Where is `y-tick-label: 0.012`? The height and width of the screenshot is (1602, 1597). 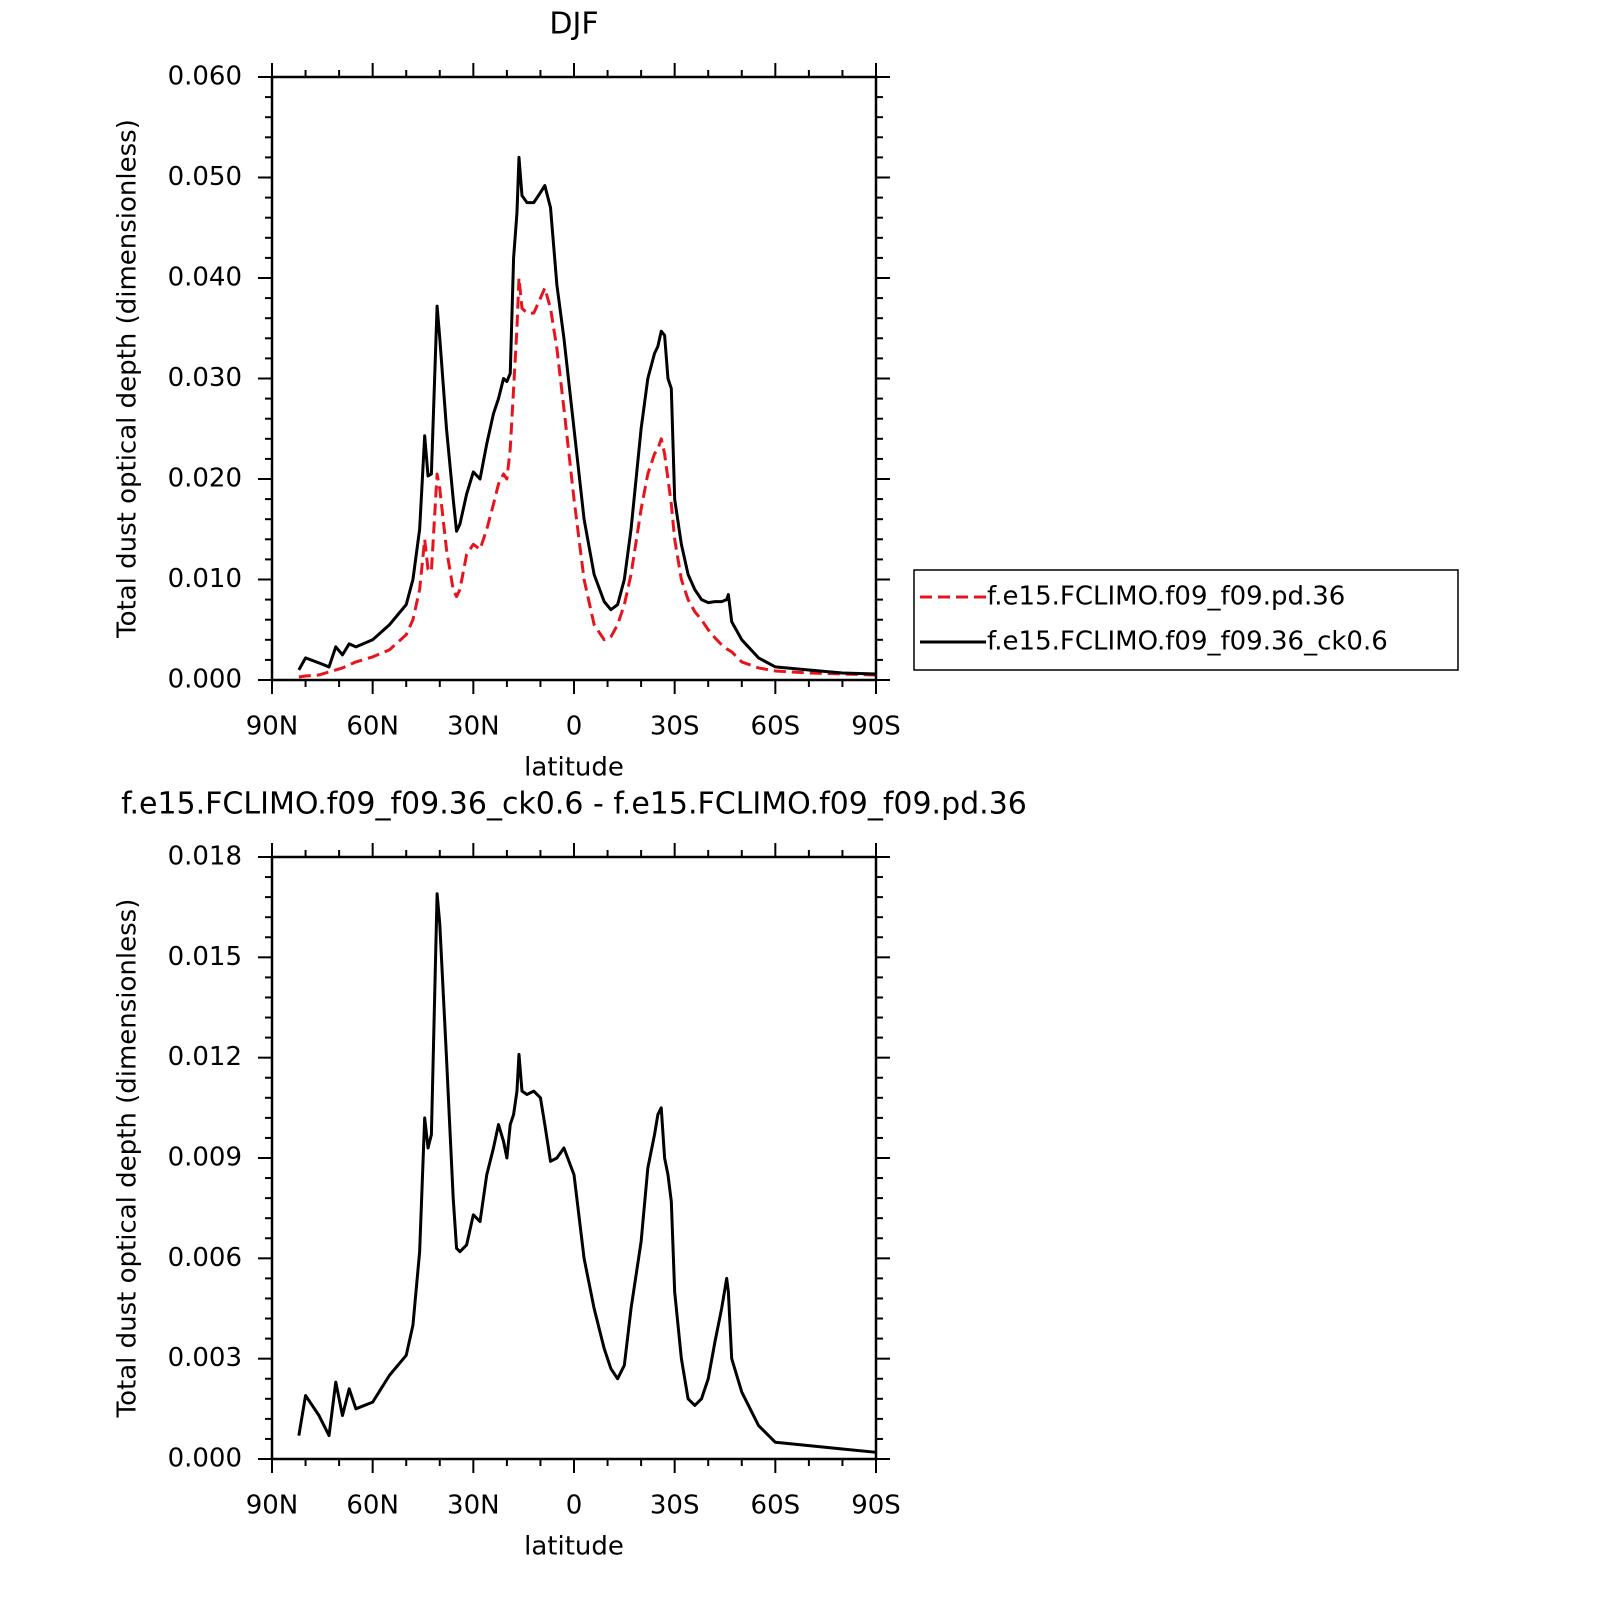 y-tick-label: 0.012 is located at coordinates (205, 1057).